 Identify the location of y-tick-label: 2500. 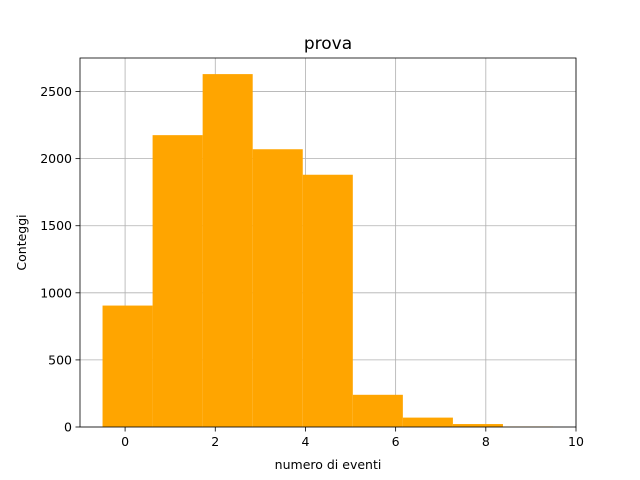
(56, 91).